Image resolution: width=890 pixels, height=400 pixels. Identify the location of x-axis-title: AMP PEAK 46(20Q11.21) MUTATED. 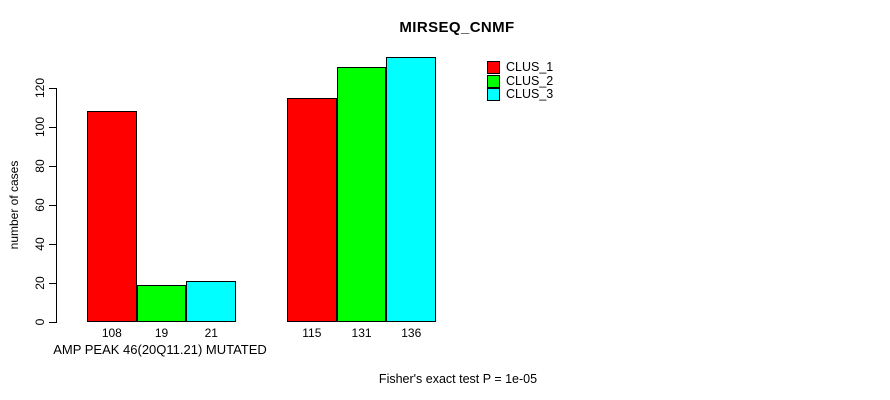
(160, 349).